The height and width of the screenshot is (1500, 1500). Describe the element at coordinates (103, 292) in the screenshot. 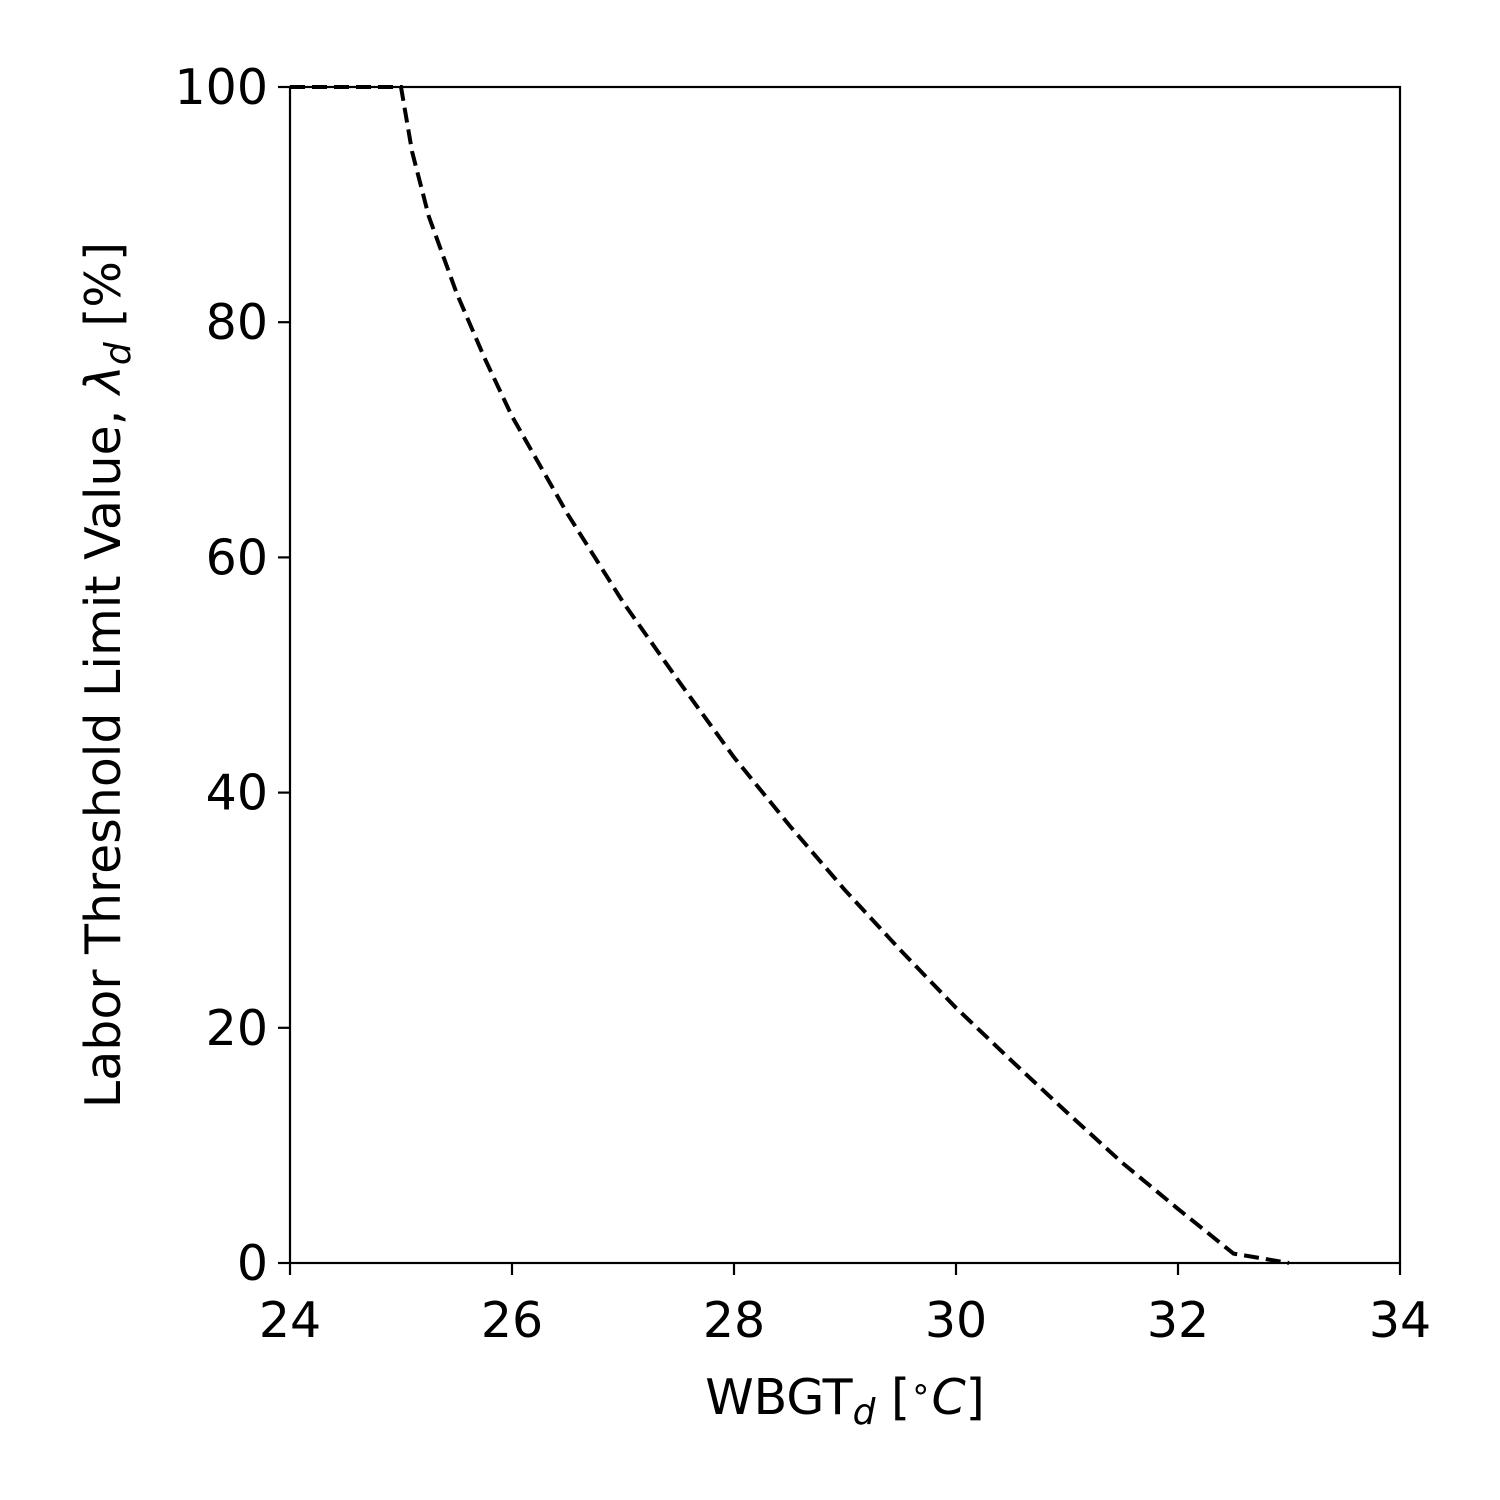

I see `y-axis-label-unit: [%]` at that location.